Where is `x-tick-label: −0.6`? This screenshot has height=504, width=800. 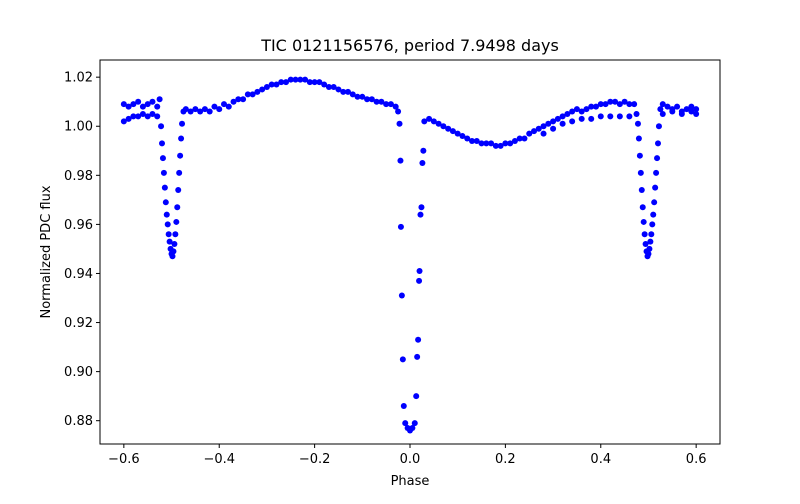
x-tick-label: −0.6 is located at coordinates (124, 459).